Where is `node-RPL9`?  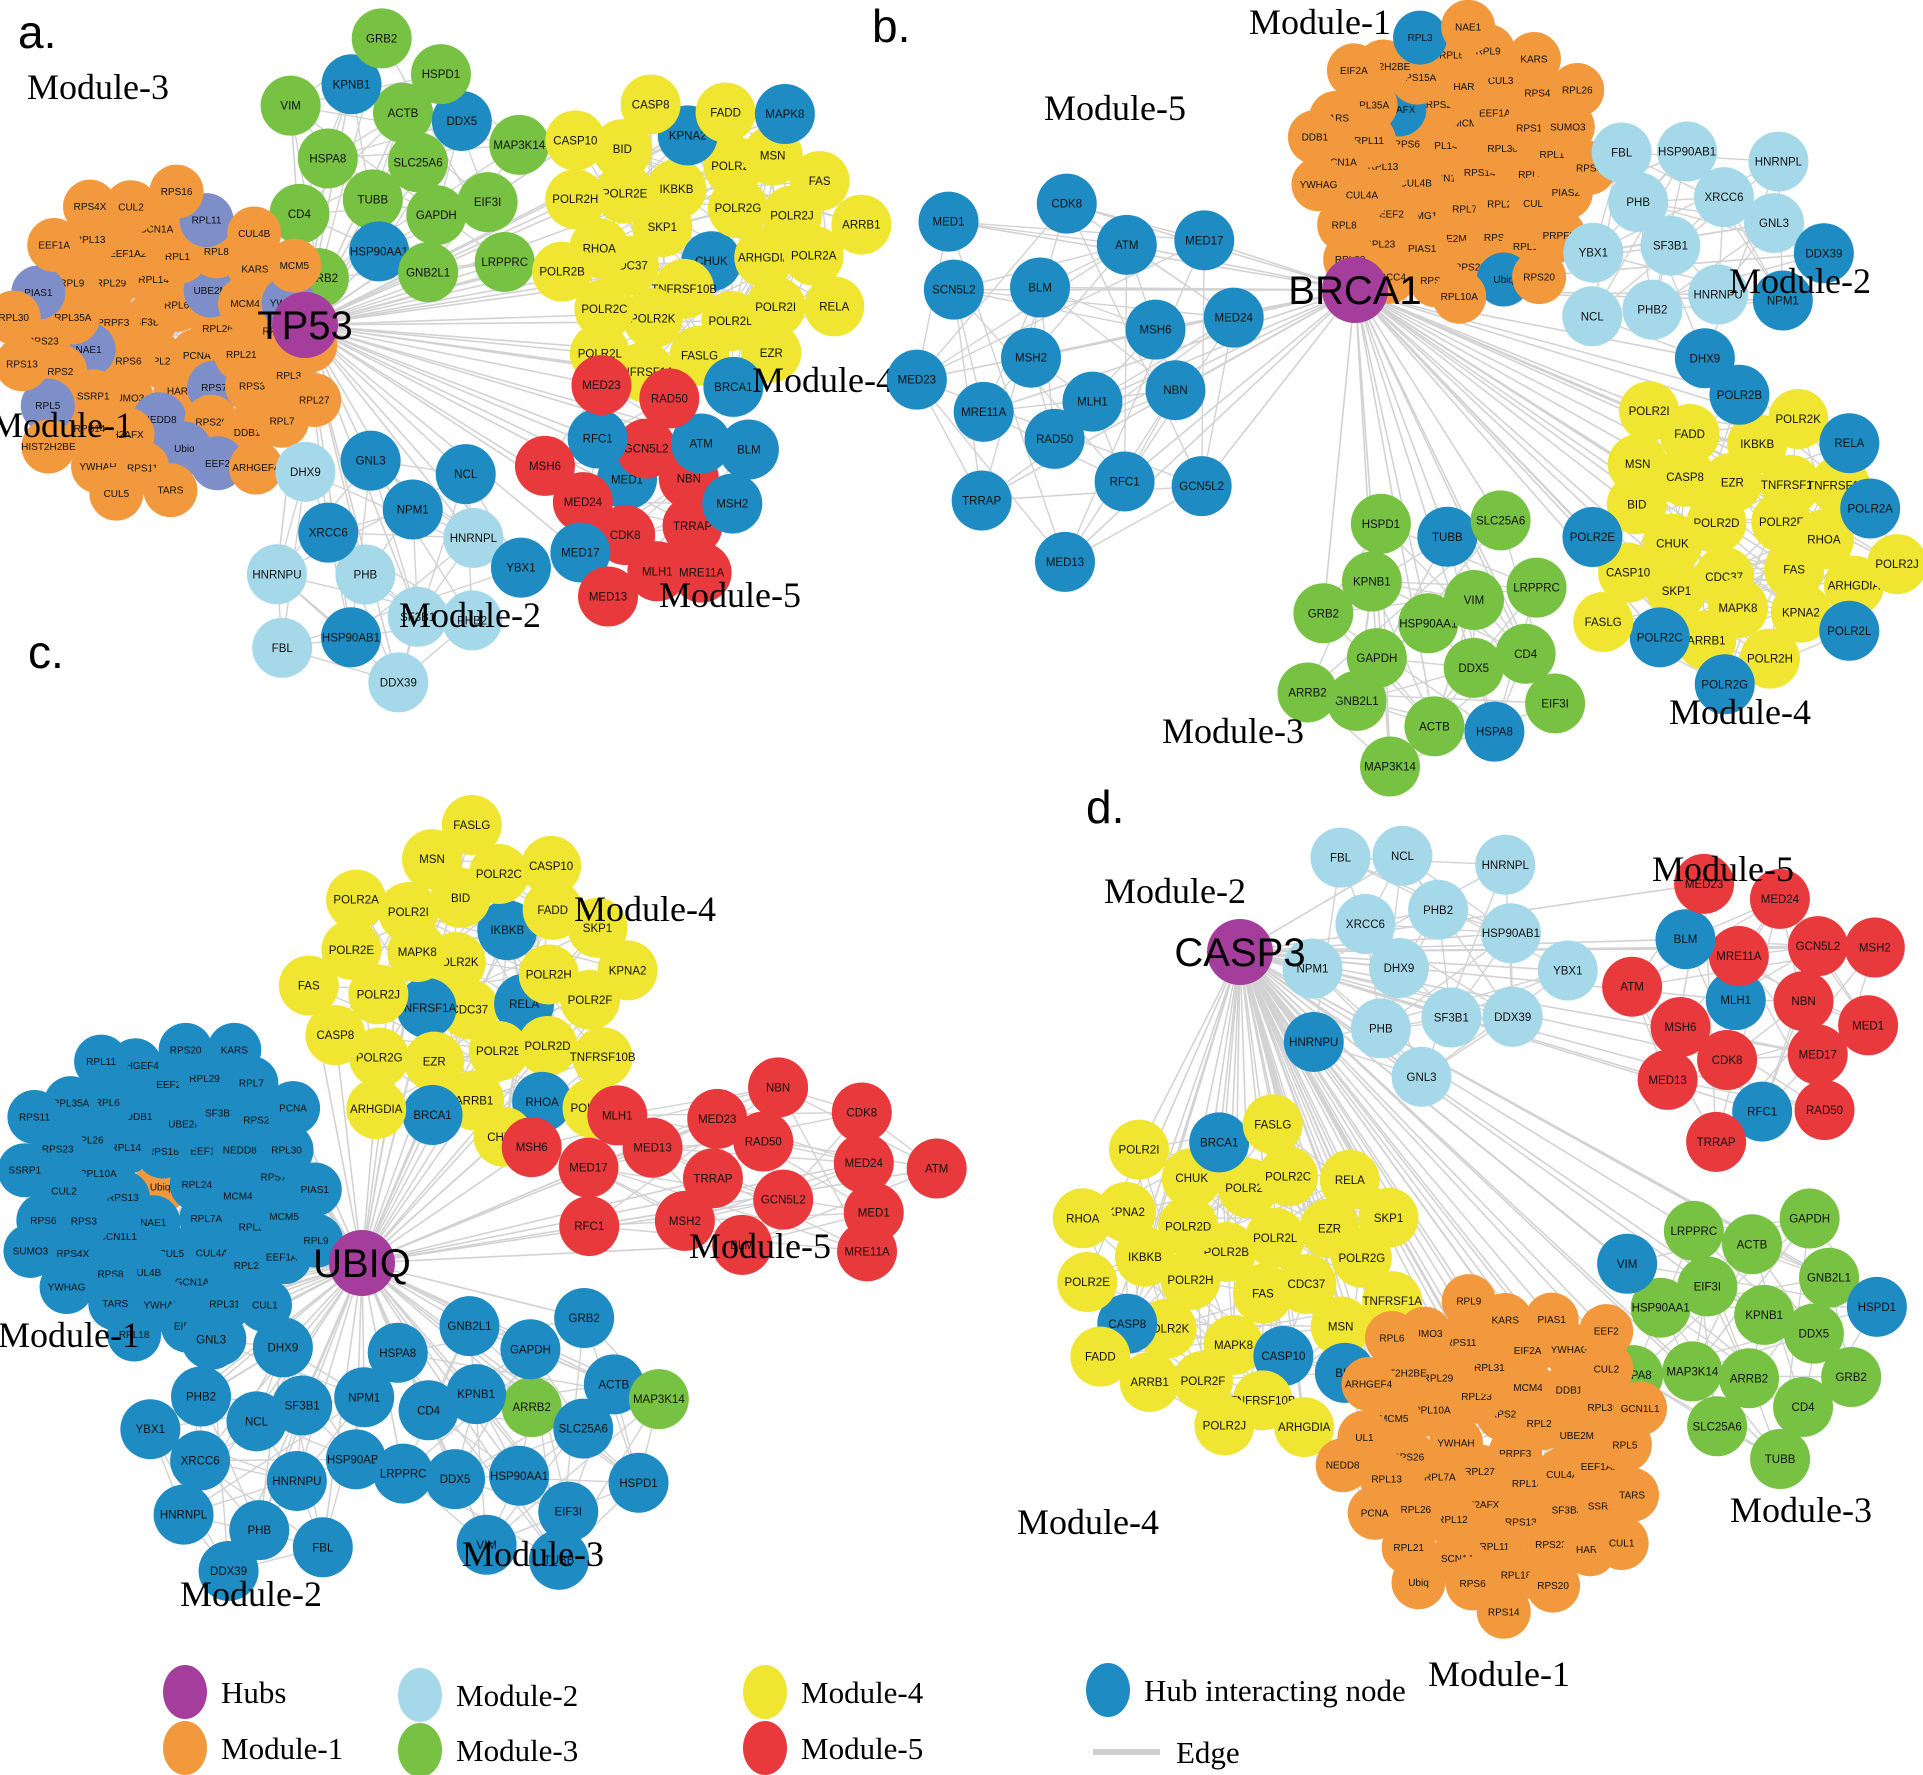 node-RPL9 is located at coordinates (1468, 1301).